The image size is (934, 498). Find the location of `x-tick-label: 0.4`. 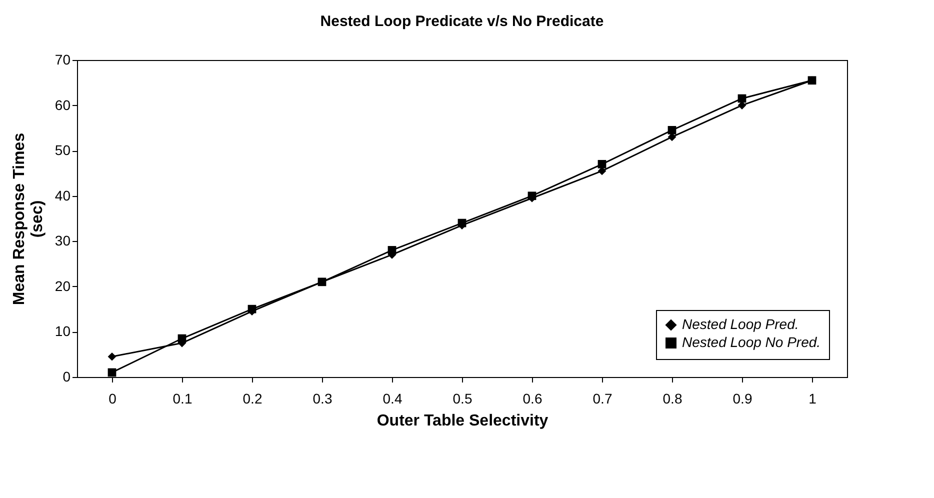

x-tick-label: 0.4 is located at coordinates (392, 398).